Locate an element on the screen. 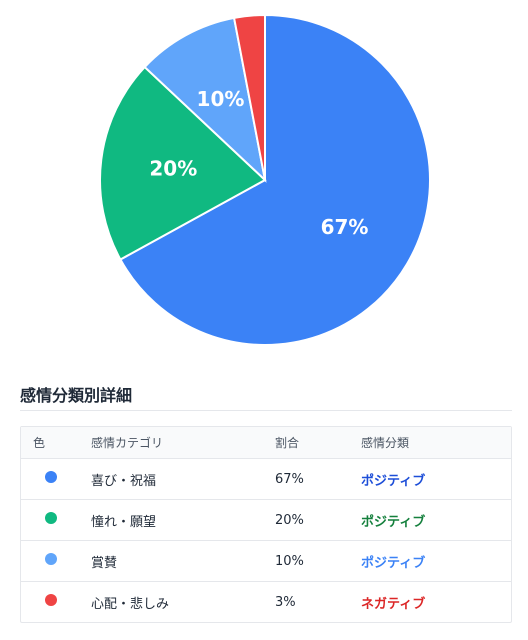 The width and height of the screenshot is (528, 640). header-type: 感情分類 is located at coordinates (385, 443).